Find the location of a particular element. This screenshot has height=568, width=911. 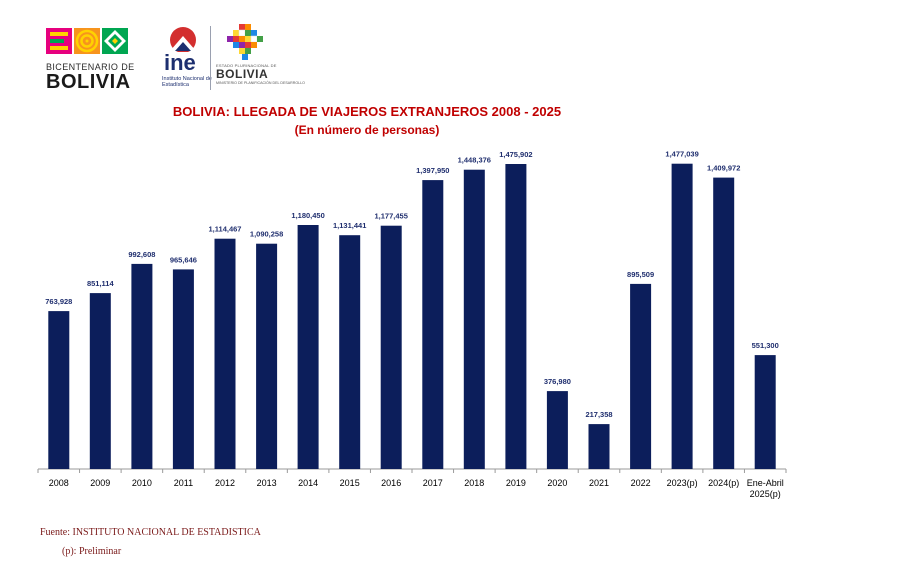

category-label: 2023(p) is located at coordinates (682, 483).